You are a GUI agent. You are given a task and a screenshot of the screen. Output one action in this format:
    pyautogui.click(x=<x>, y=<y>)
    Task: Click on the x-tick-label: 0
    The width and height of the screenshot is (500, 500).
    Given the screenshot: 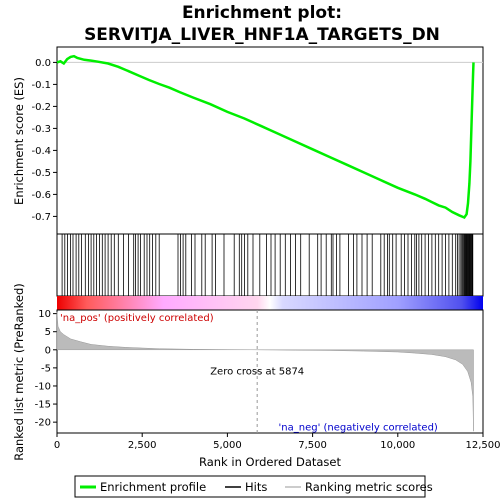 What is the action you would take?
    pyautogui.click(x=57, y=445)
    